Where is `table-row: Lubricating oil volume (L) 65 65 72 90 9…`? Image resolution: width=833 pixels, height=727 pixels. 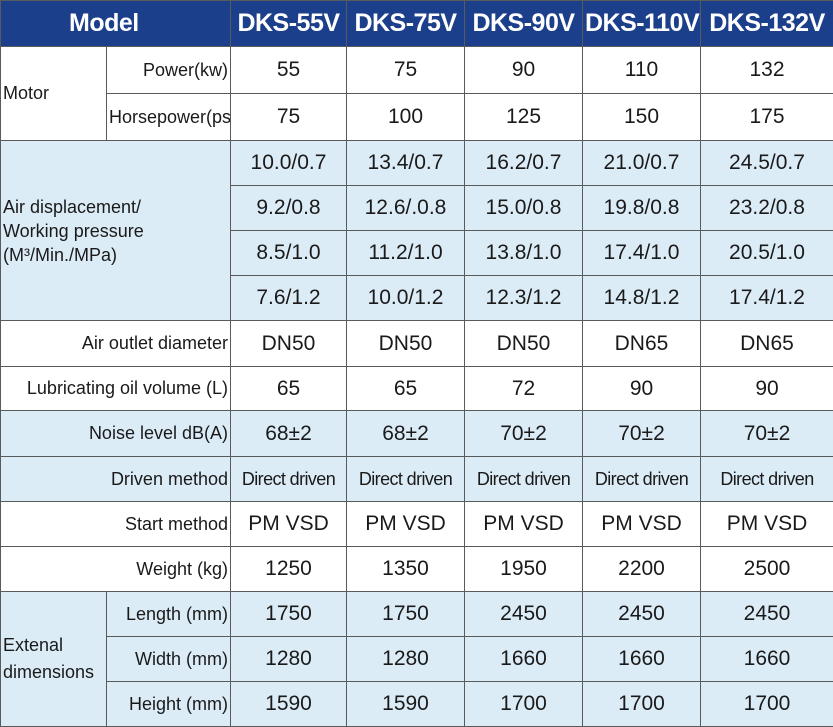 table-row: Lubricating oil volume (L) 65 65 72 90 9… is located at coordinates (417, 389).